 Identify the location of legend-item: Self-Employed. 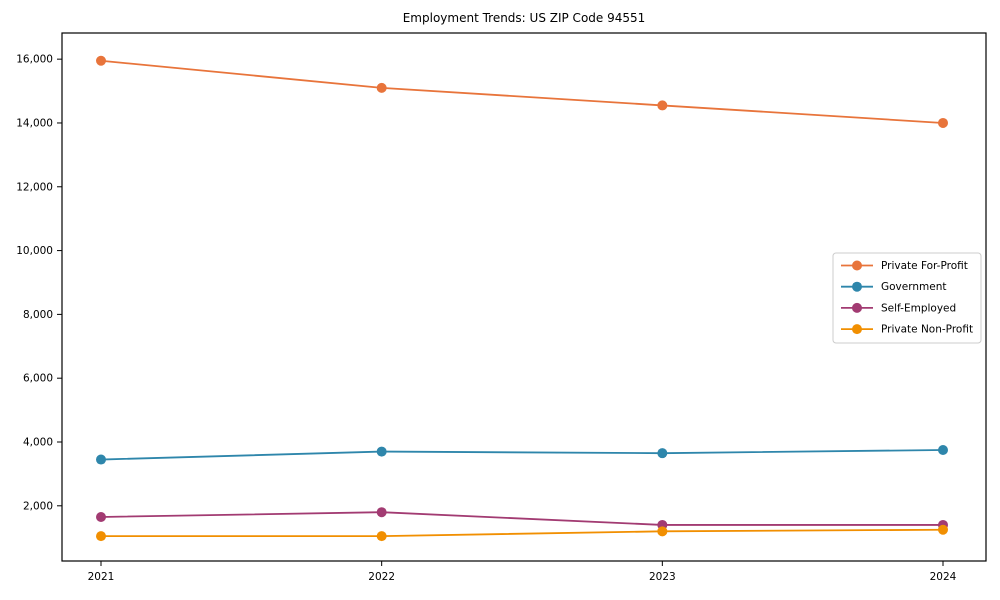
(898, 308).